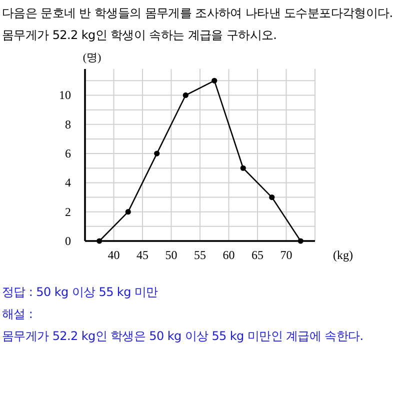  Describe the element at coordinates (286, 255) in the screenshot. I see `x-tick-label: 70` at that location.